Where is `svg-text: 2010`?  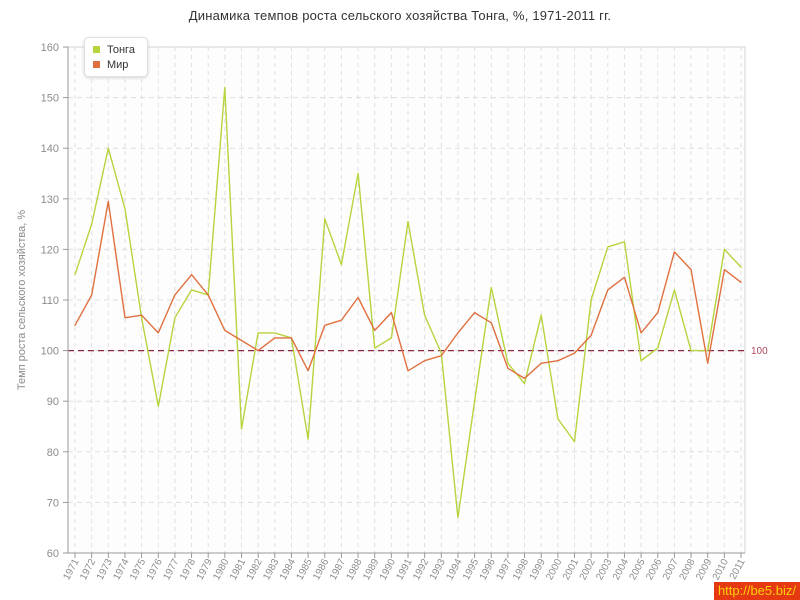 svg-text: 2010 is located at coordinates (721, 569).